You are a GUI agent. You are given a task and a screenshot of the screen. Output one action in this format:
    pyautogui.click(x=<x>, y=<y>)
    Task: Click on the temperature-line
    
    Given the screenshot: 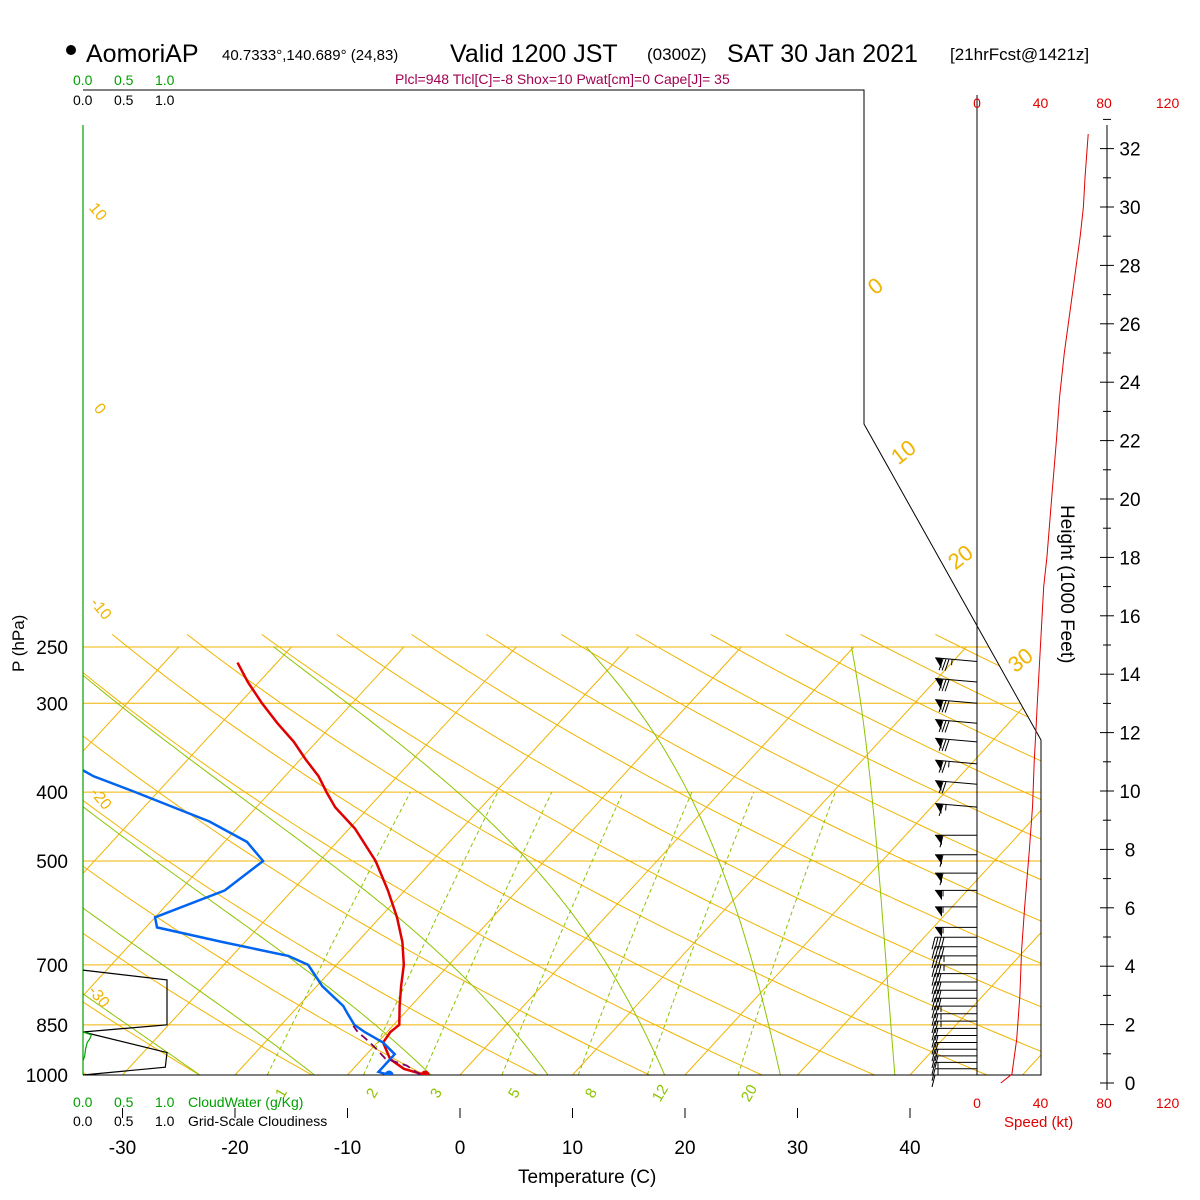 What is the action you would take?
    pyautogui.click(x=331, y=868)
    